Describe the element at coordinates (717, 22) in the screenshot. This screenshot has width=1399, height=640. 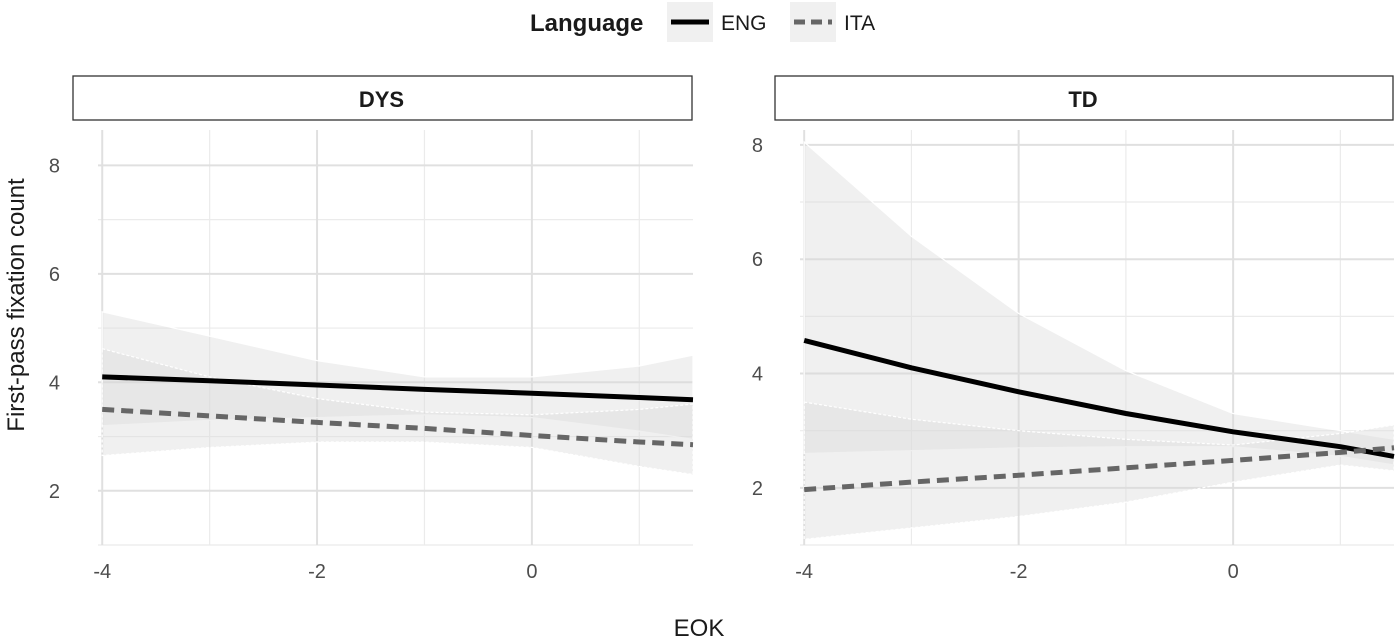
I see `legend-entry-eng: ENG` at that location.